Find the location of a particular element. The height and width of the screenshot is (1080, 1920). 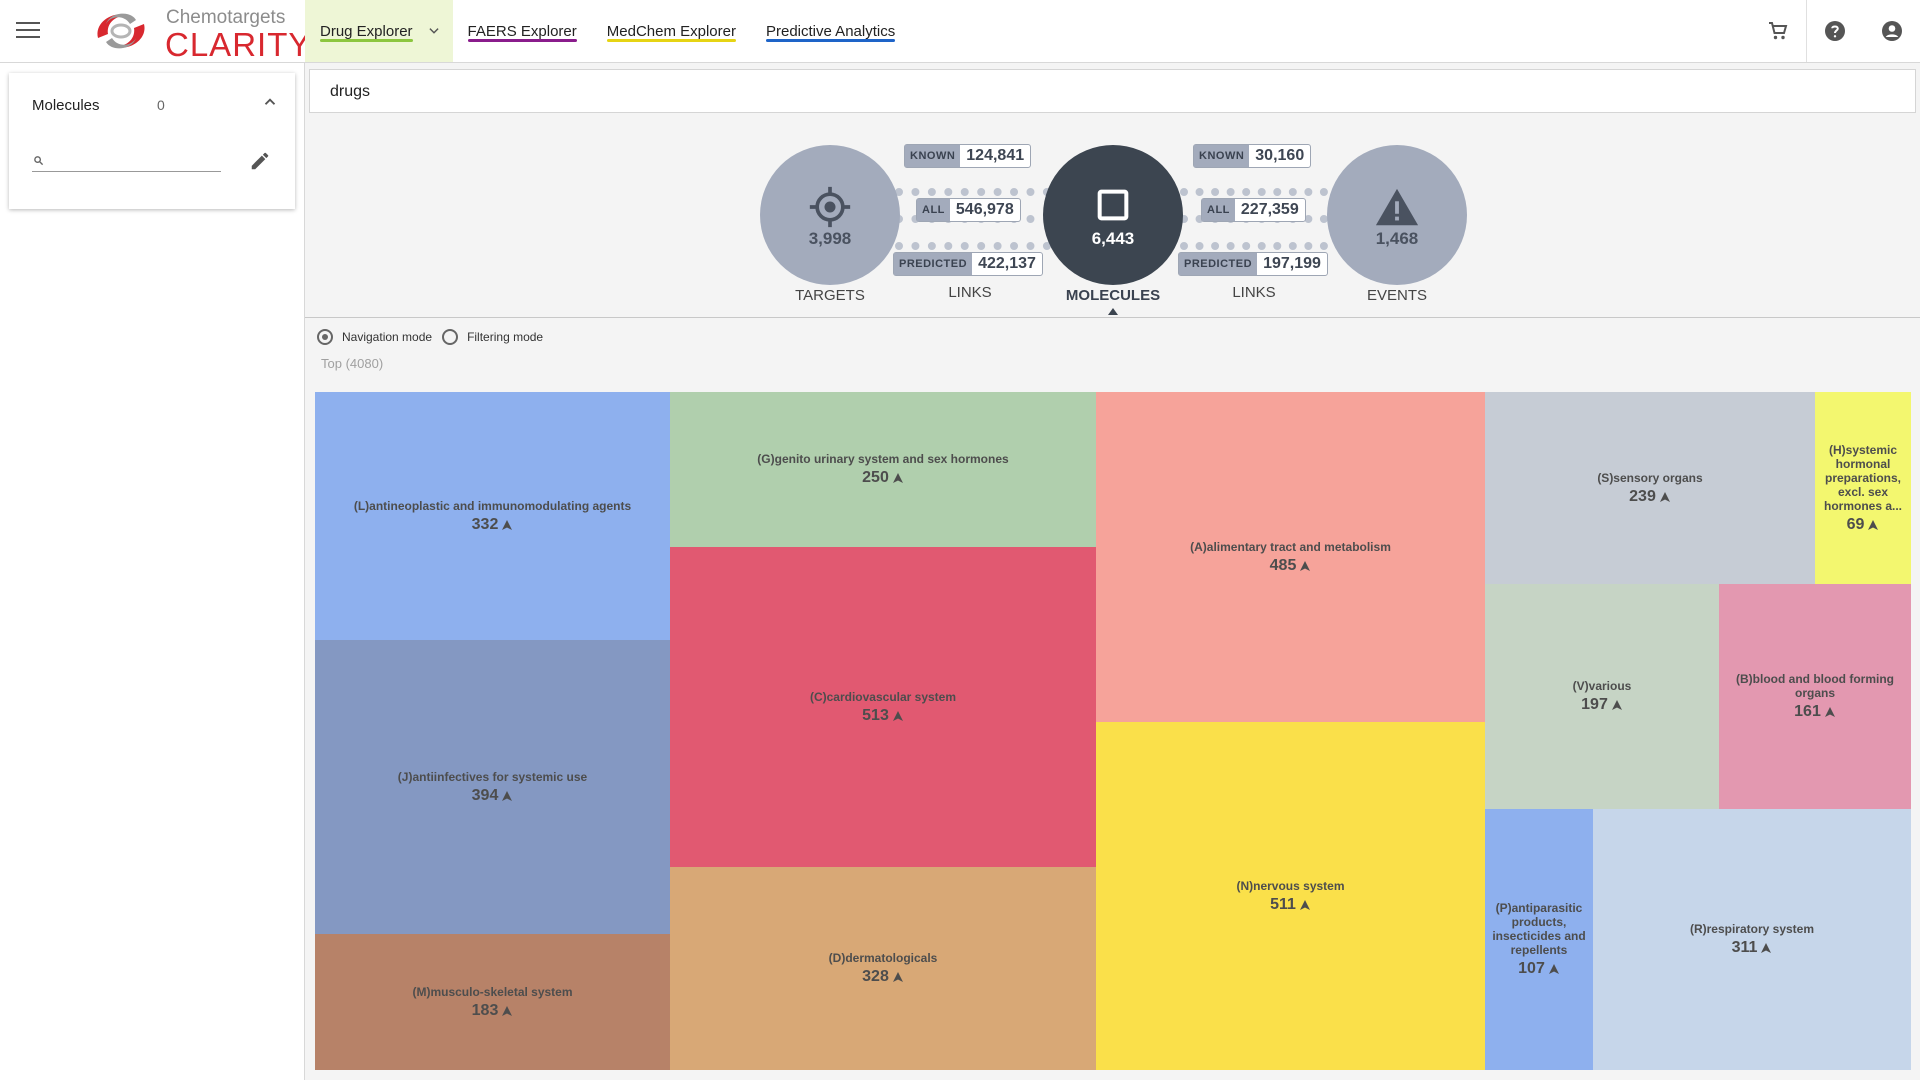

tile-value-row: 239 is located at coordinates (1650, 497).